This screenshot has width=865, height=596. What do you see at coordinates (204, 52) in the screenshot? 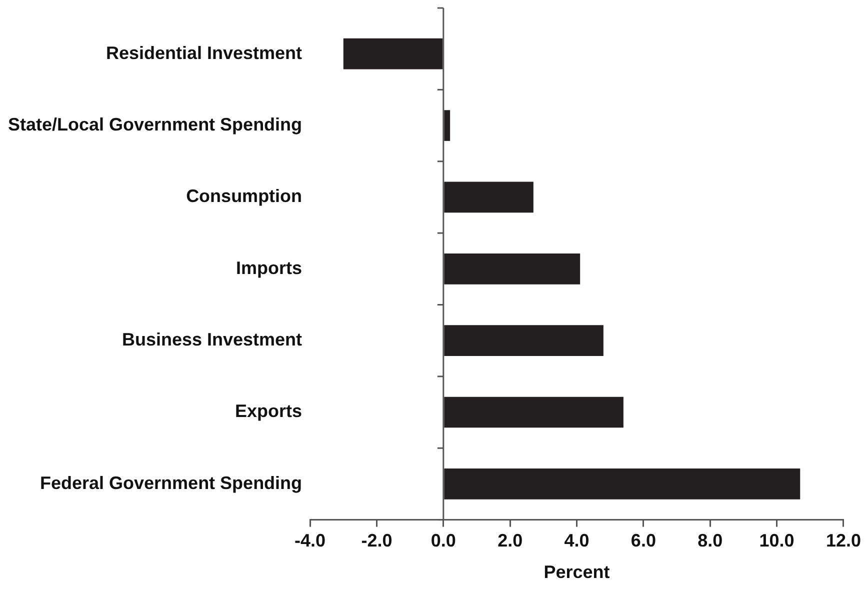
I see `y-tick-label: Residential Investment` at bounding box center [204, 52].